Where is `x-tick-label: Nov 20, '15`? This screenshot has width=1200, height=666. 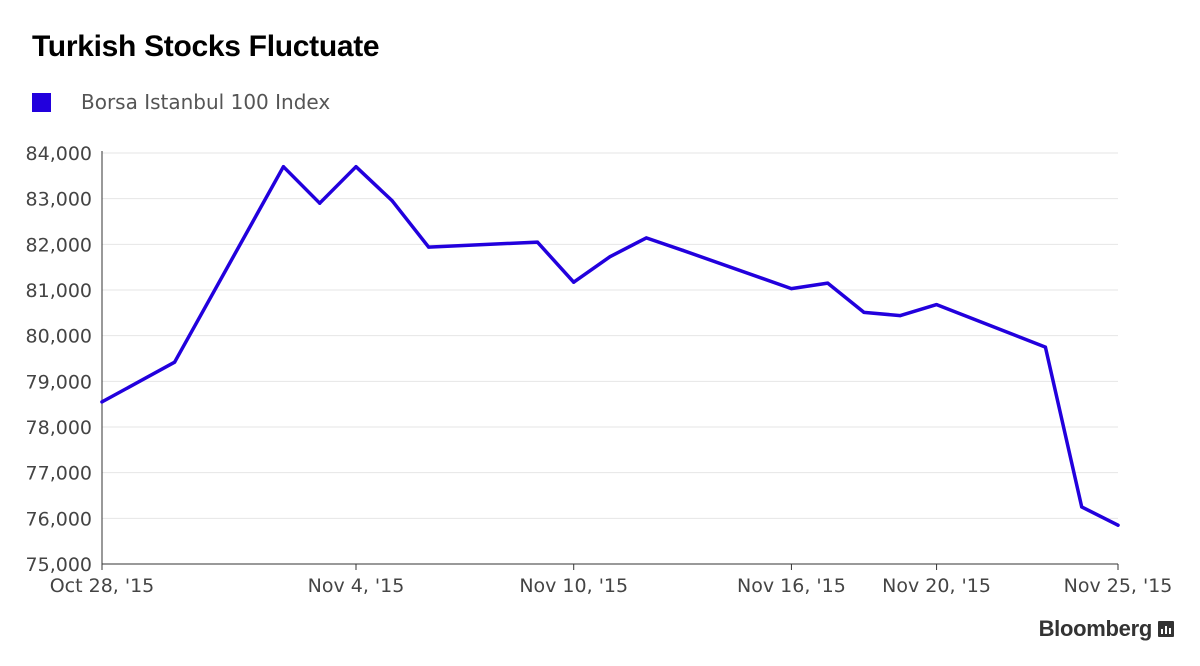 x-tick-label: Nov 20, '15 is located at coordinates (936, 586).